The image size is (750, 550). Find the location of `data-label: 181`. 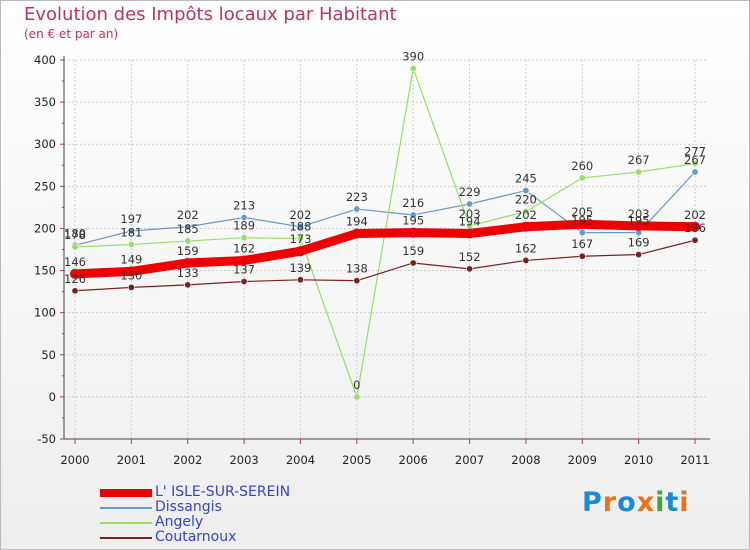

data-label: 181 is located at coordinates (131, 232).